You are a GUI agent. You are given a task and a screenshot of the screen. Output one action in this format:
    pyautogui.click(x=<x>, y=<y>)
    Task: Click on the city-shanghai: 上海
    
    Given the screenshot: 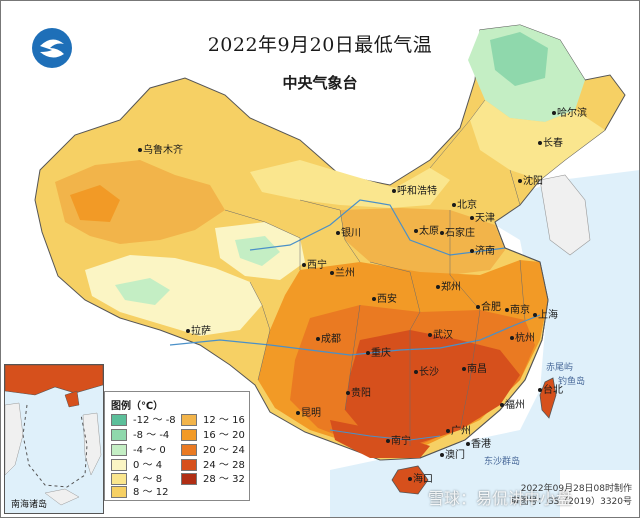 What is the action you would take?
    pyautogui.click(x=545, y=315)
    